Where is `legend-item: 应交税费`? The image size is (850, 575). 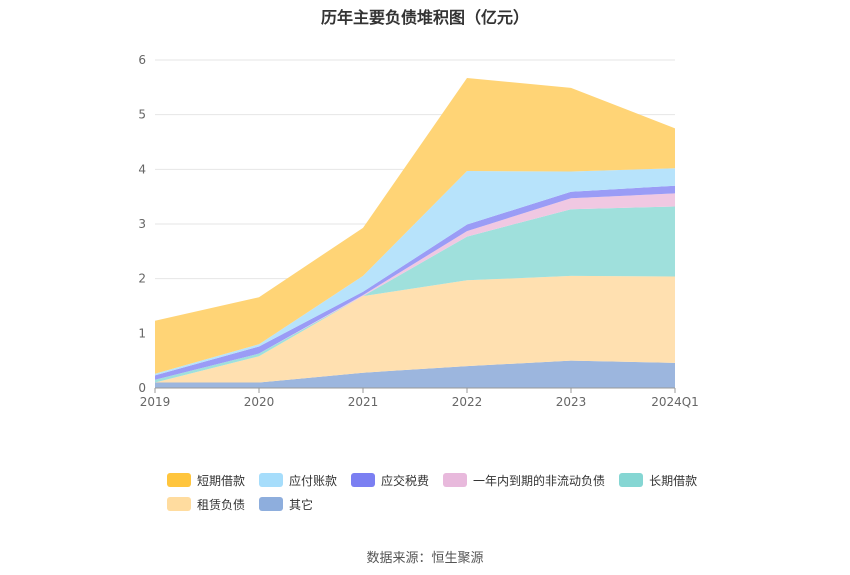 legend-item: 应交税费 is located at coordinates (390, 480).